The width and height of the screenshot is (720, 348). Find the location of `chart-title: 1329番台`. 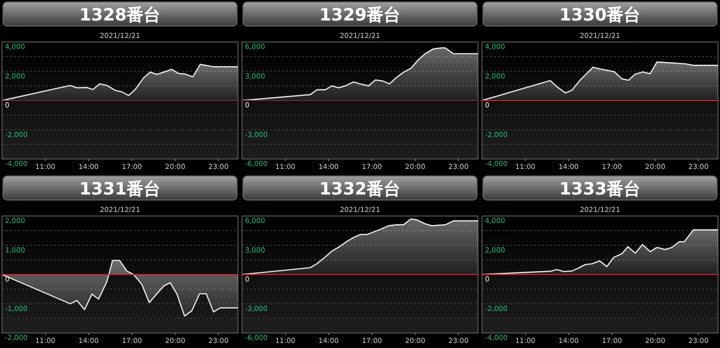

chart-title: 1329番台 is located at coordinates (360, 16).